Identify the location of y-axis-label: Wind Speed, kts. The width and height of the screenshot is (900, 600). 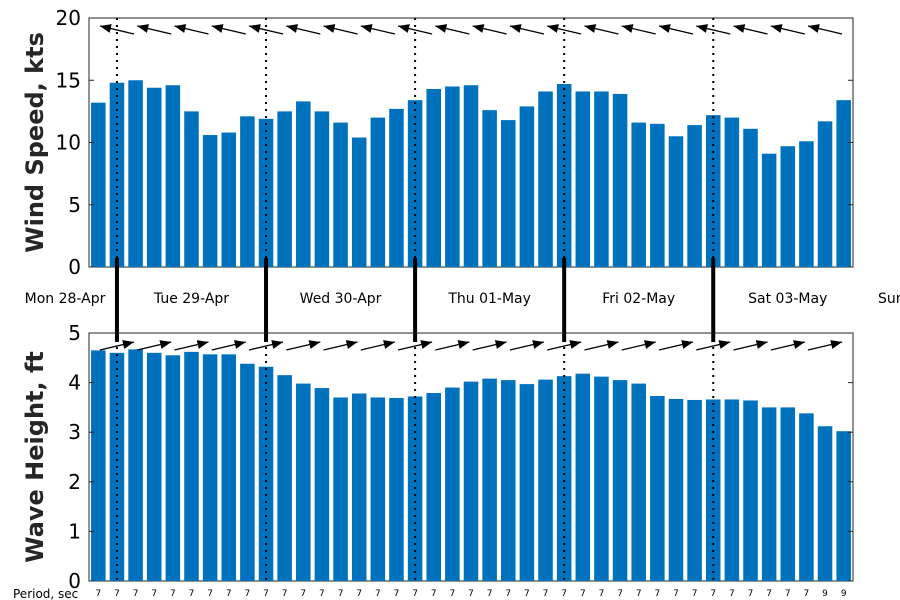
(35, 142).